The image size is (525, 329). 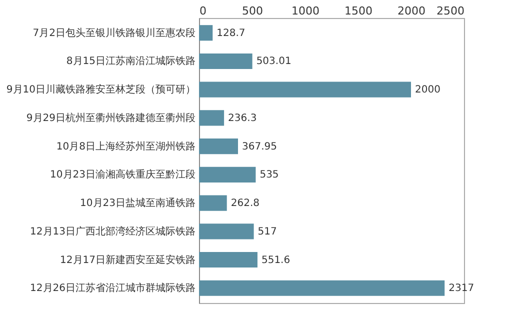 I want to click on data-label: 535, so click(x=269, y=175).